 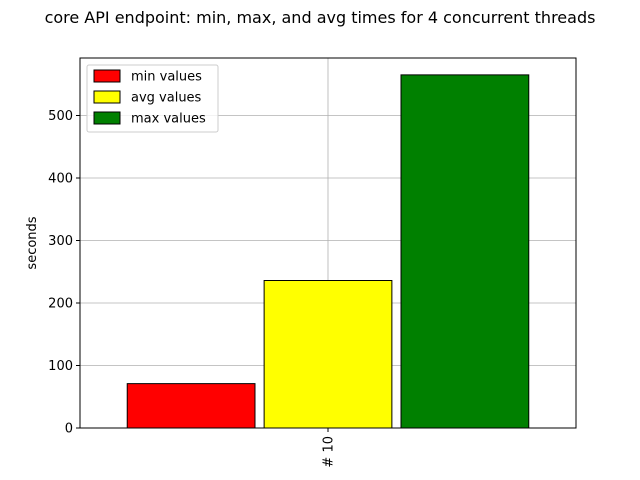 What do you see at coordinates (166, 98) in the screenshot?
I see `legend-label: avg values` at bounding box center [166, 98].